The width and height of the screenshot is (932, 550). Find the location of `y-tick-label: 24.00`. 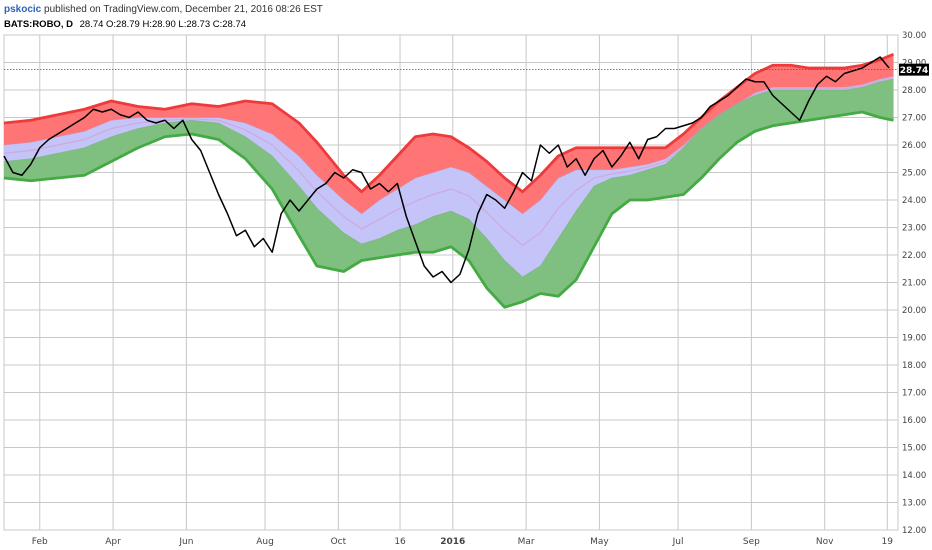

y-tick-label: 24.00 is located at coordinates (914, 201).